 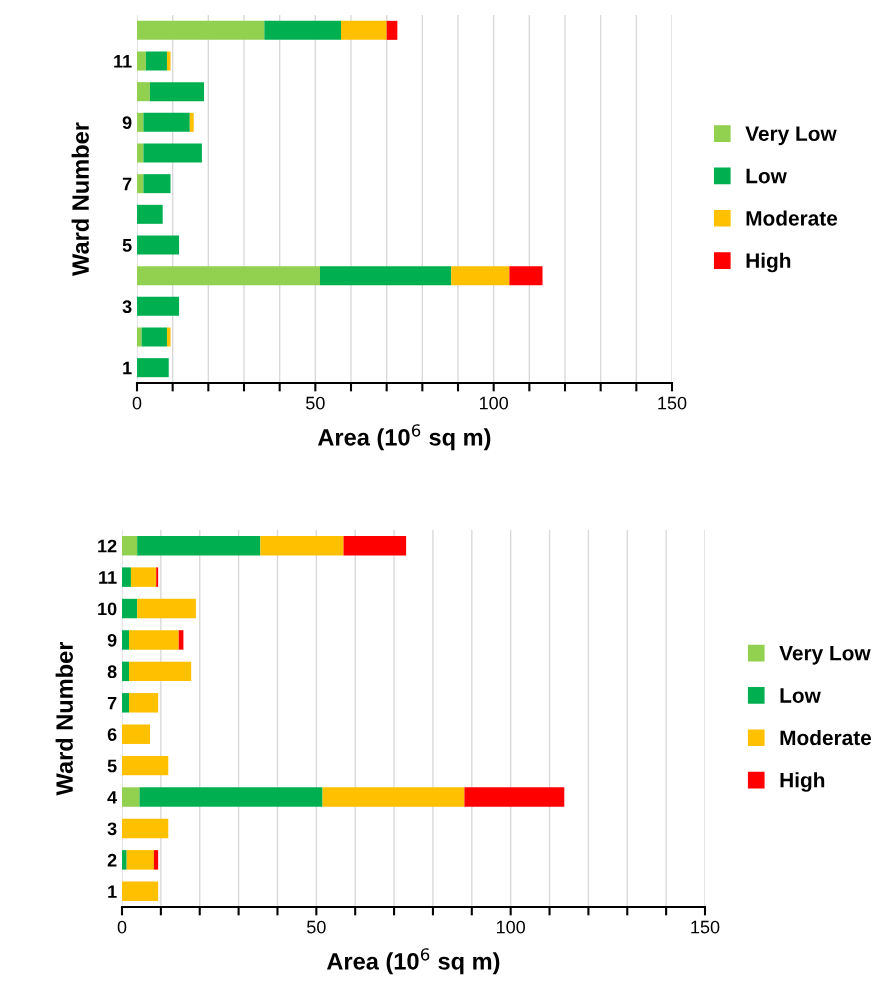 I want to click on y-tick-label: 2, so click(x=112, y=860).